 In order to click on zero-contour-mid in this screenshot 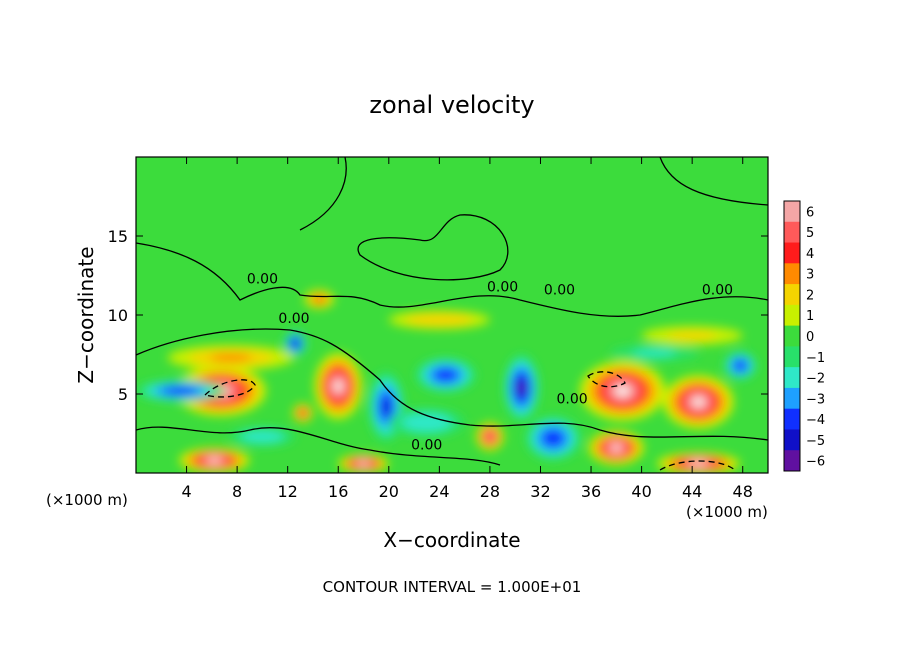, I will do `click(452, 384)`.